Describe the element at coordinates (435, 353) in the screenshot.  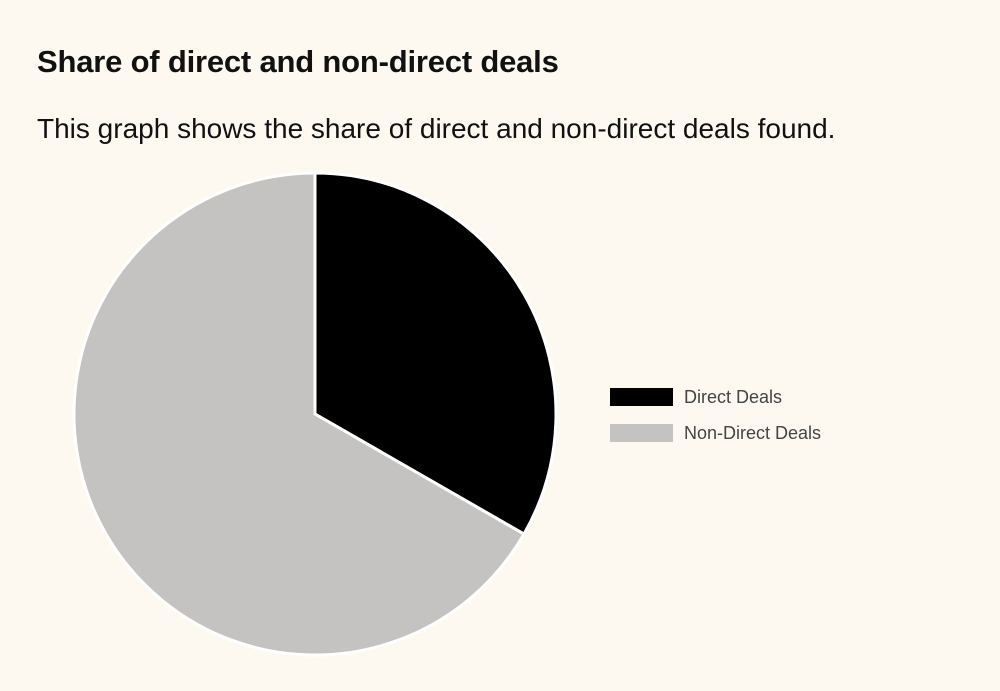
I see `pie-slice-direct-deals` at that location.